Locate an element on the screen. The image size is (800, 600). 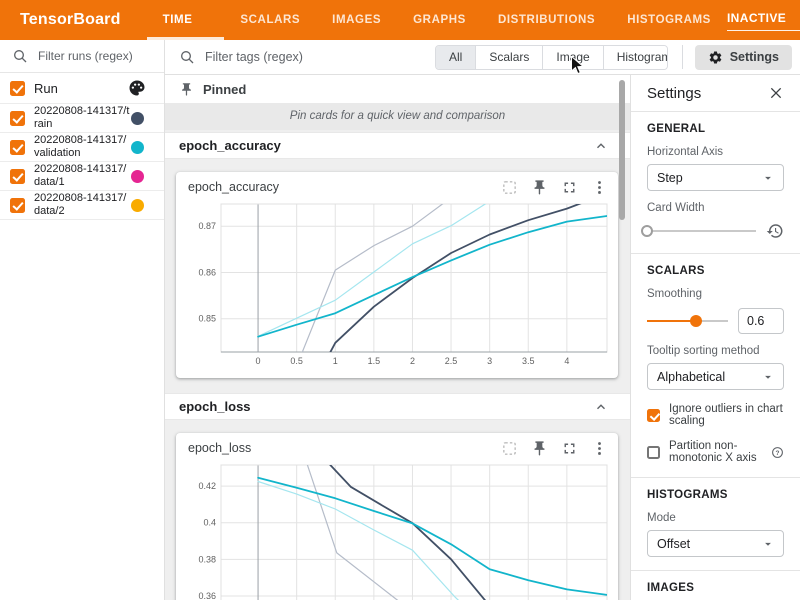
svg-text: 0.42 is located at coordinates (207, 486).